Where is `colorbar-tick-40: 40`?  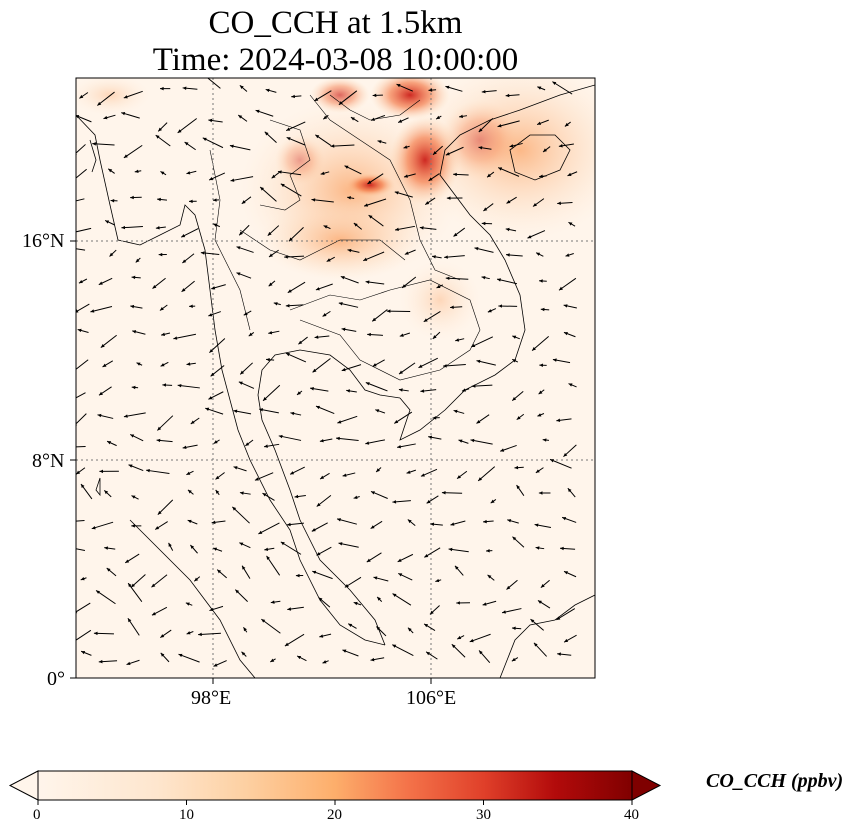
colorbar-tick-40: 40 is located at coordinates (631, 815).